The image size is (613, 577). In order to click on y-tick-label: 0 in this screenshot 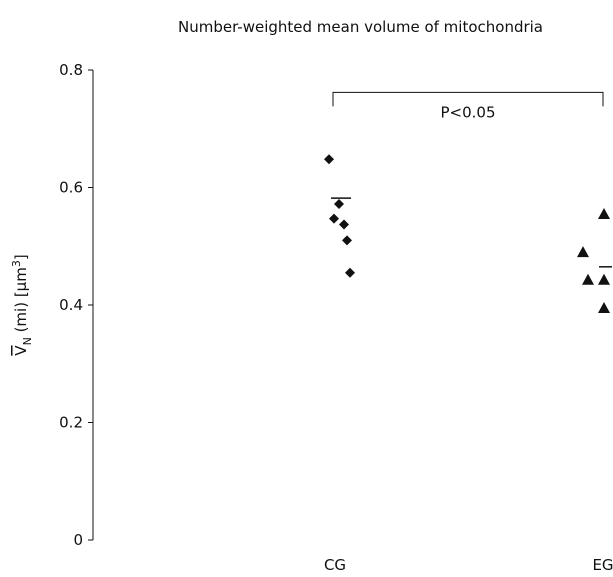, I will do `click(78, 540)`.